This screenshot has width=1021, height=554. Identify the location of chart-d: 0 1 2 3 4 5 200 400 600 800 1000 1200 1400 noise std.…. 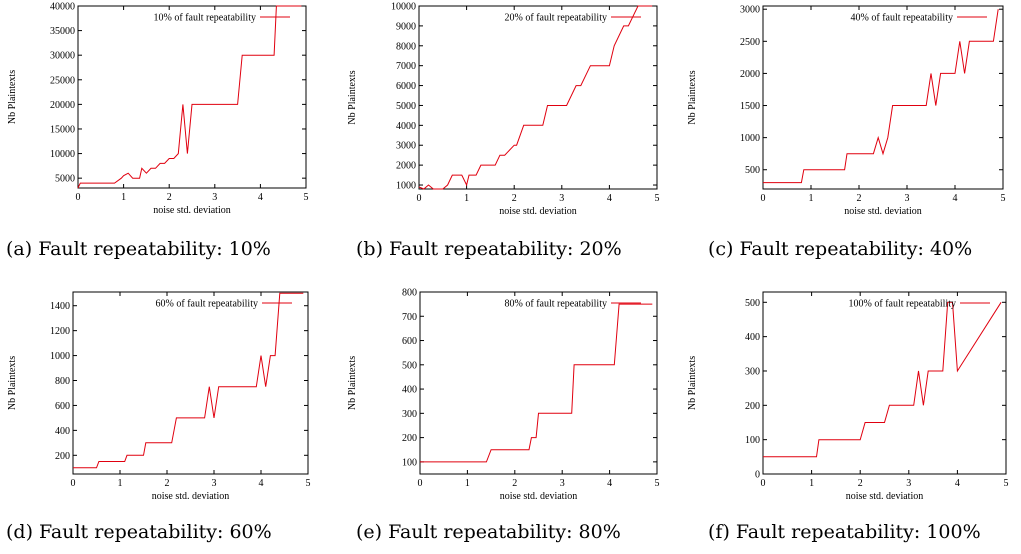
(159, 396).